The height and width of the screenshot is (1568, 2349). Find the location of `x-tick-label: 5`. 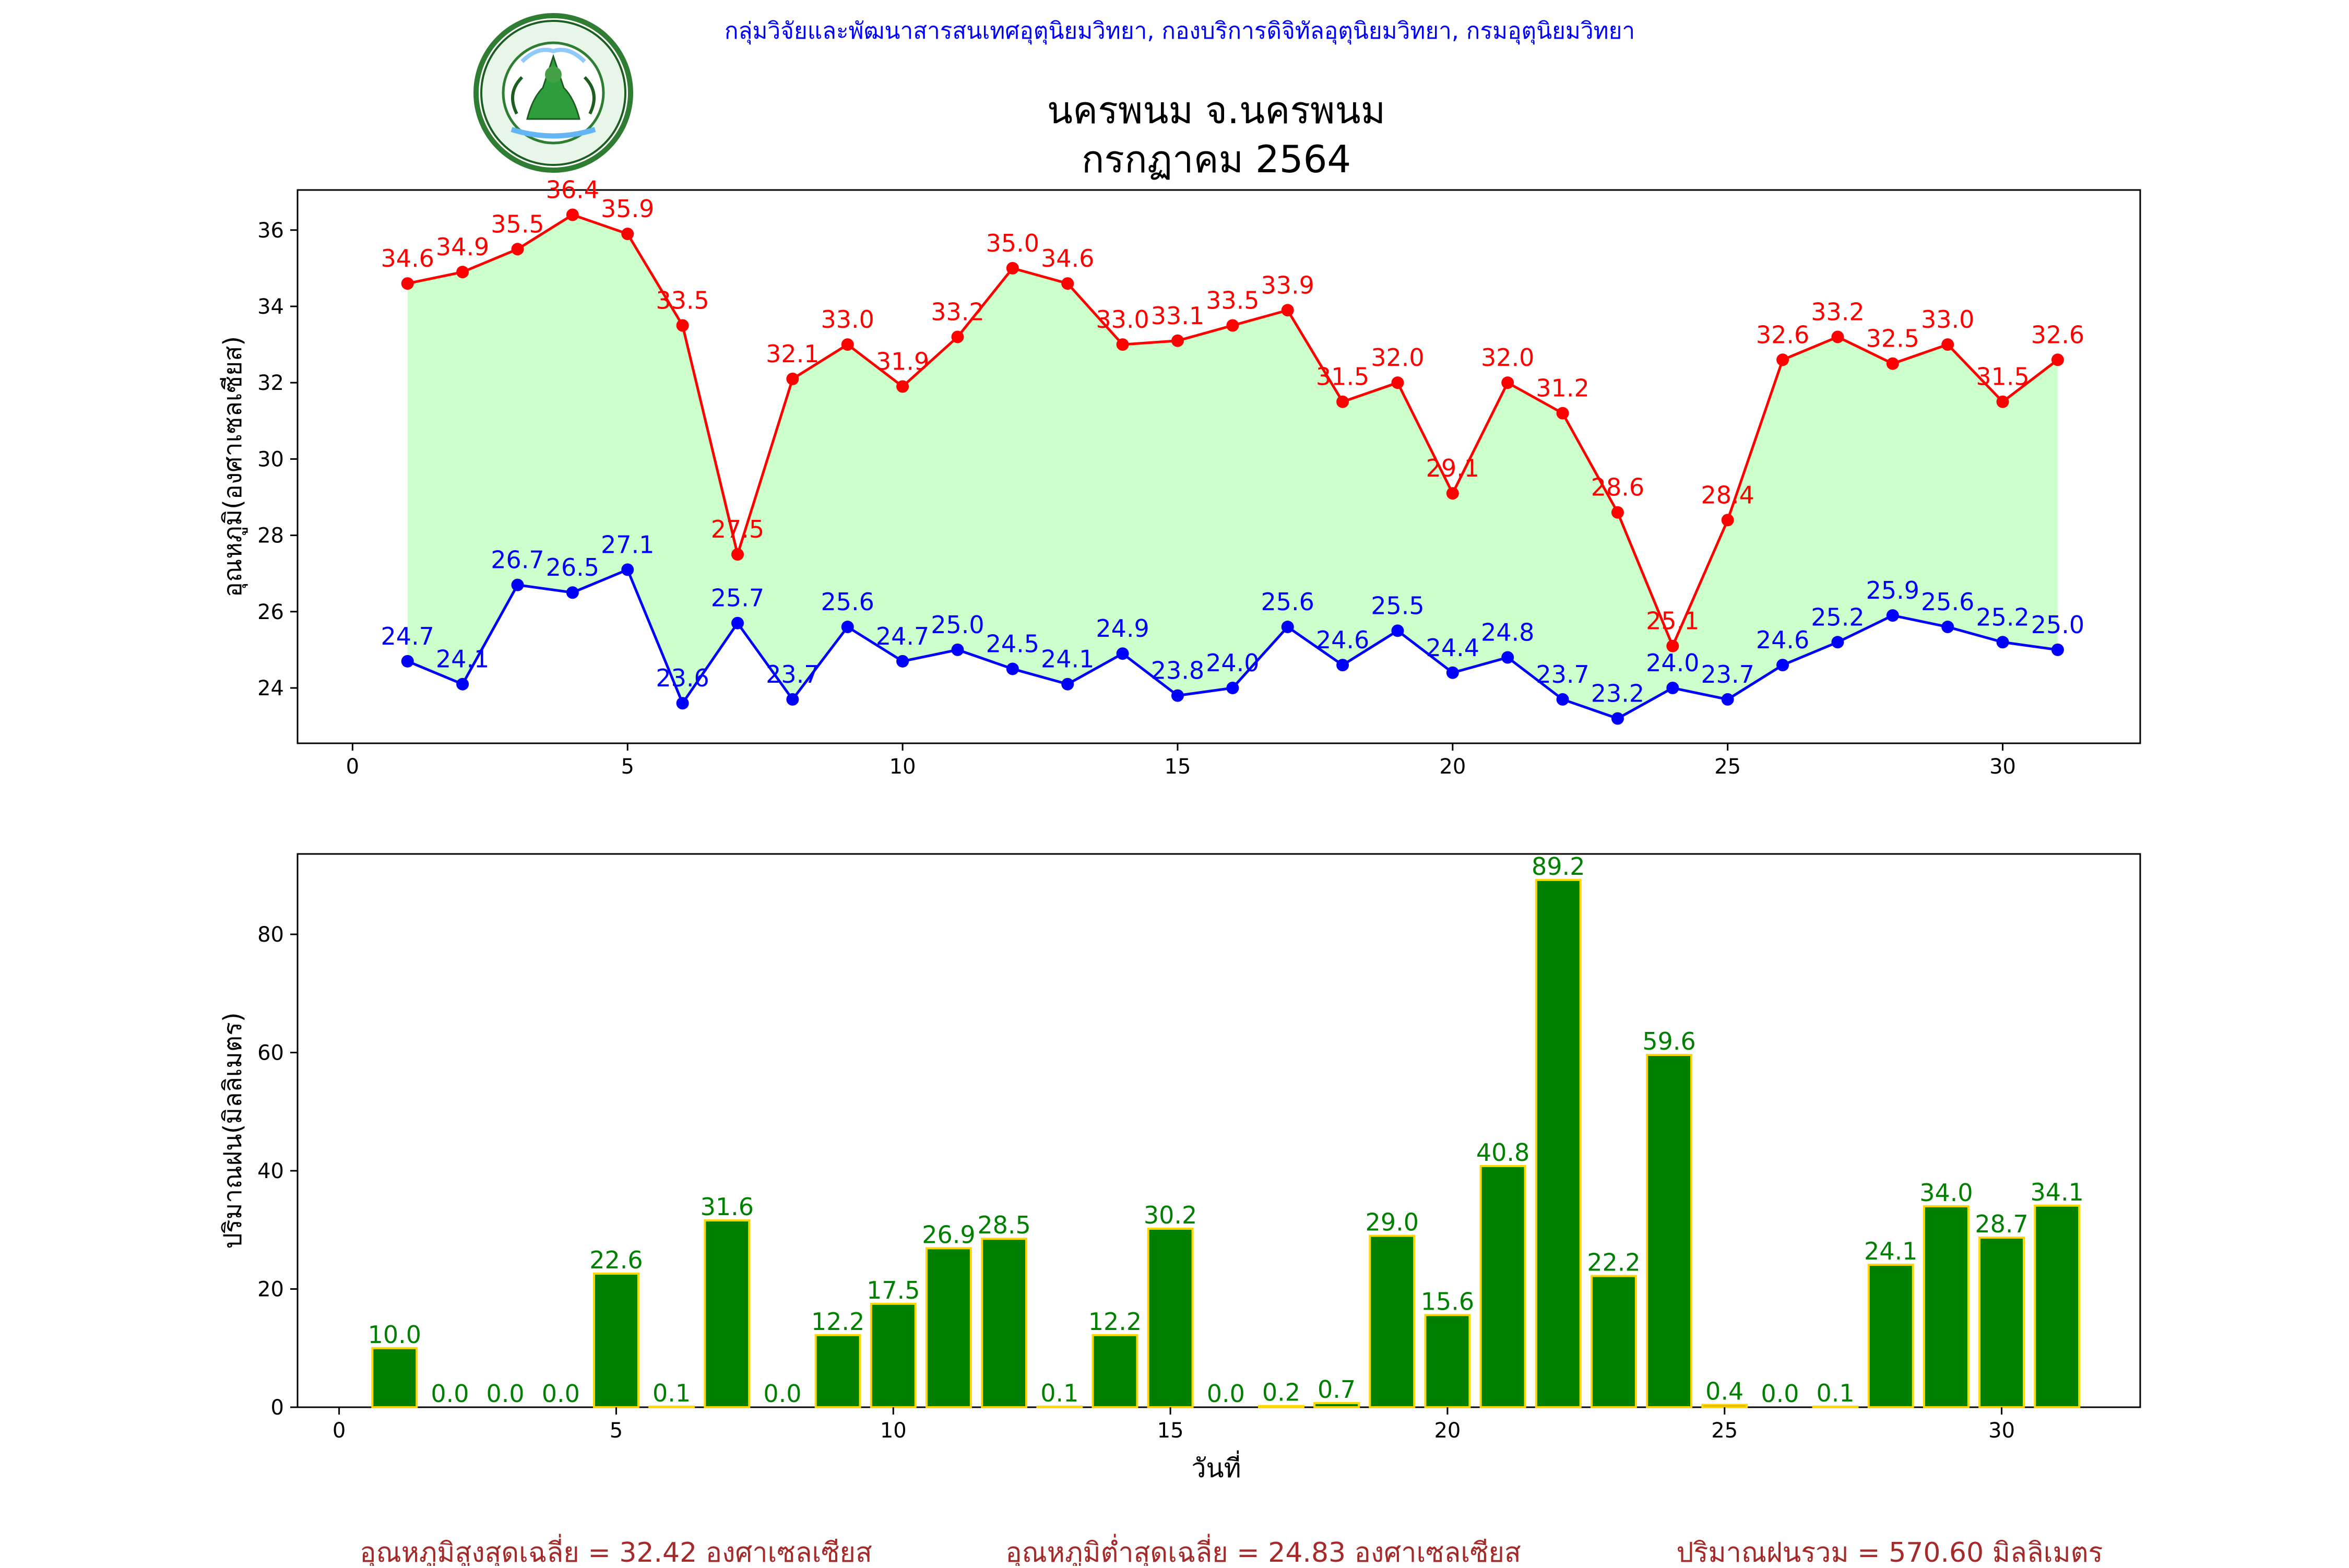

x-tick-label: 5 is located at coordinates (627, 767).